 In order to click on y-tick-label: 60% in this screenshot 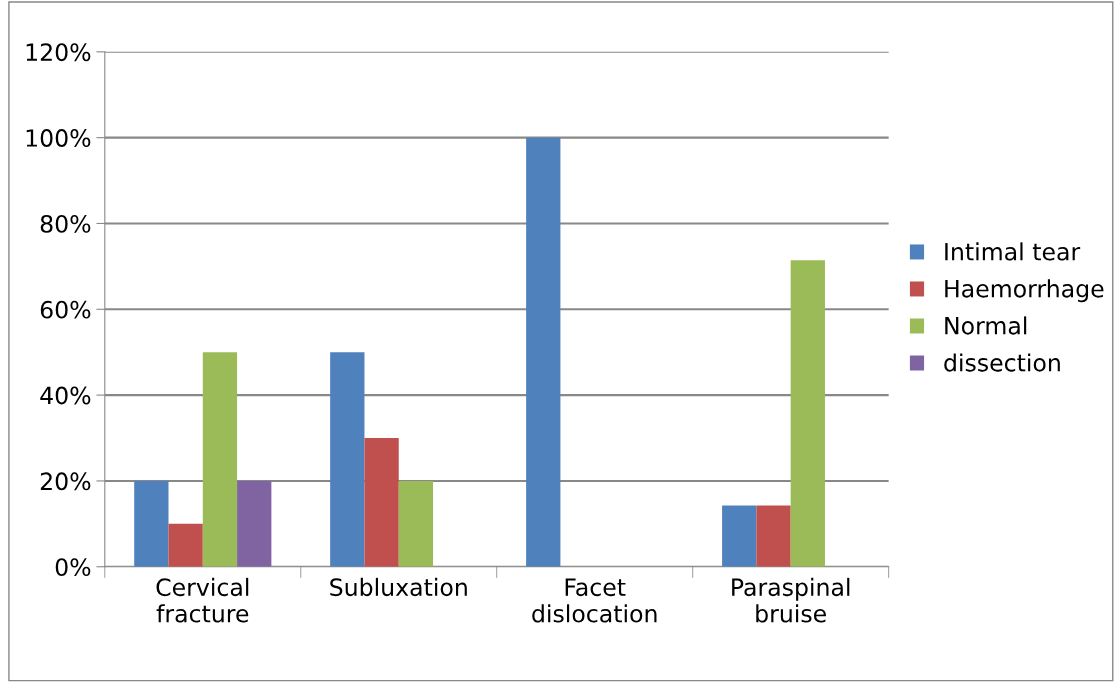, I will do `click(65, 309)`.